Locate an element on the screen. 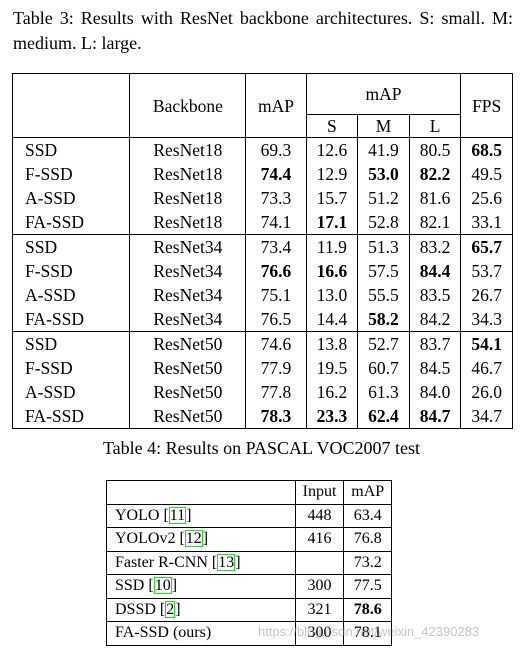 This screenshot has height=654, width=523. best-value: 74.4 is located at coordinates (276, 174).